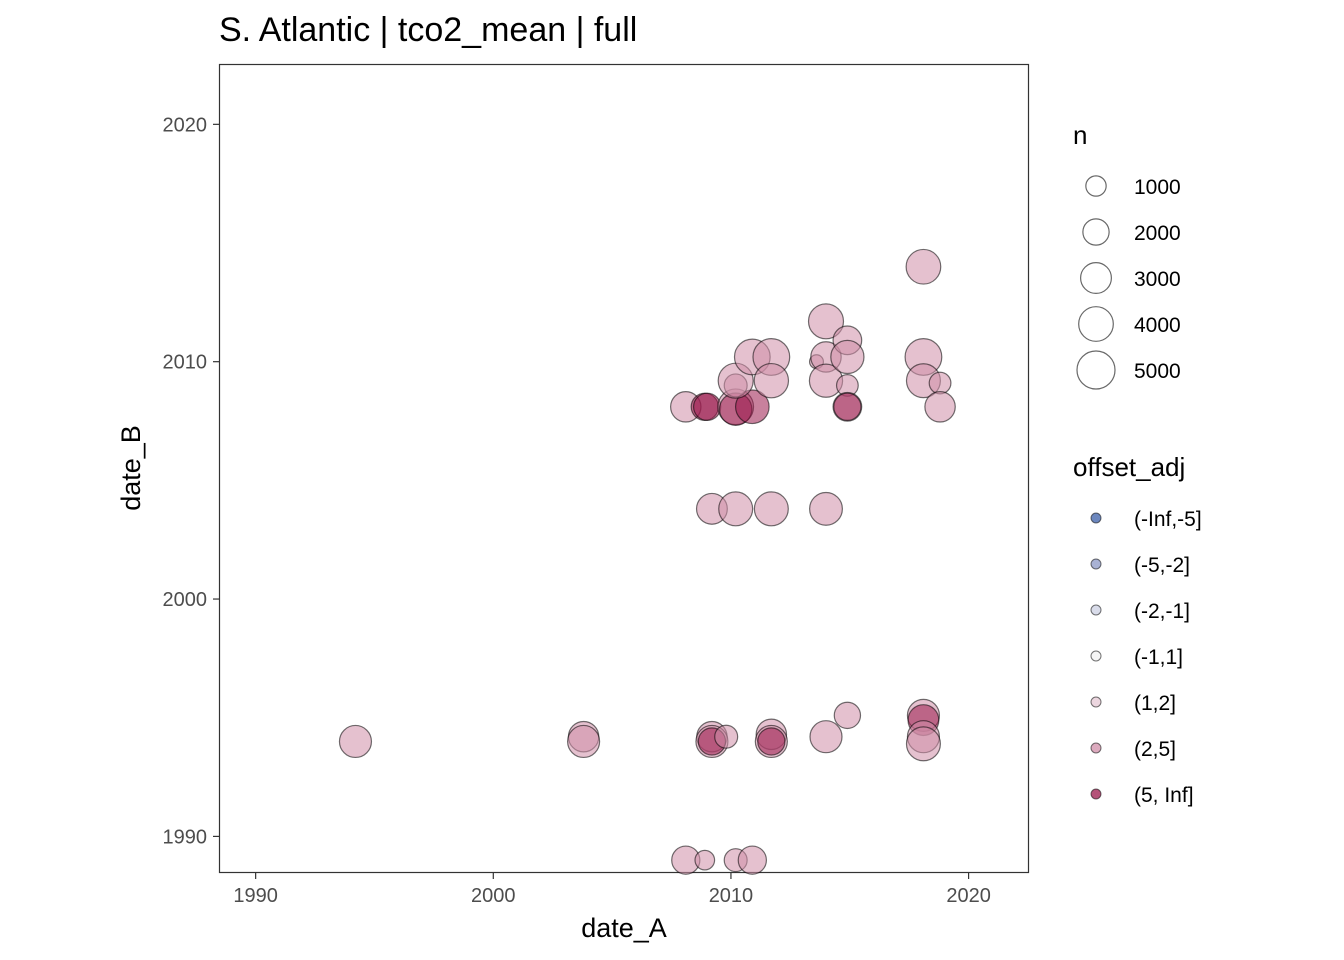 This screenshot has height=960, width=1344. I want to click on color-legend-title: offset_adj, so click(1129, 467).